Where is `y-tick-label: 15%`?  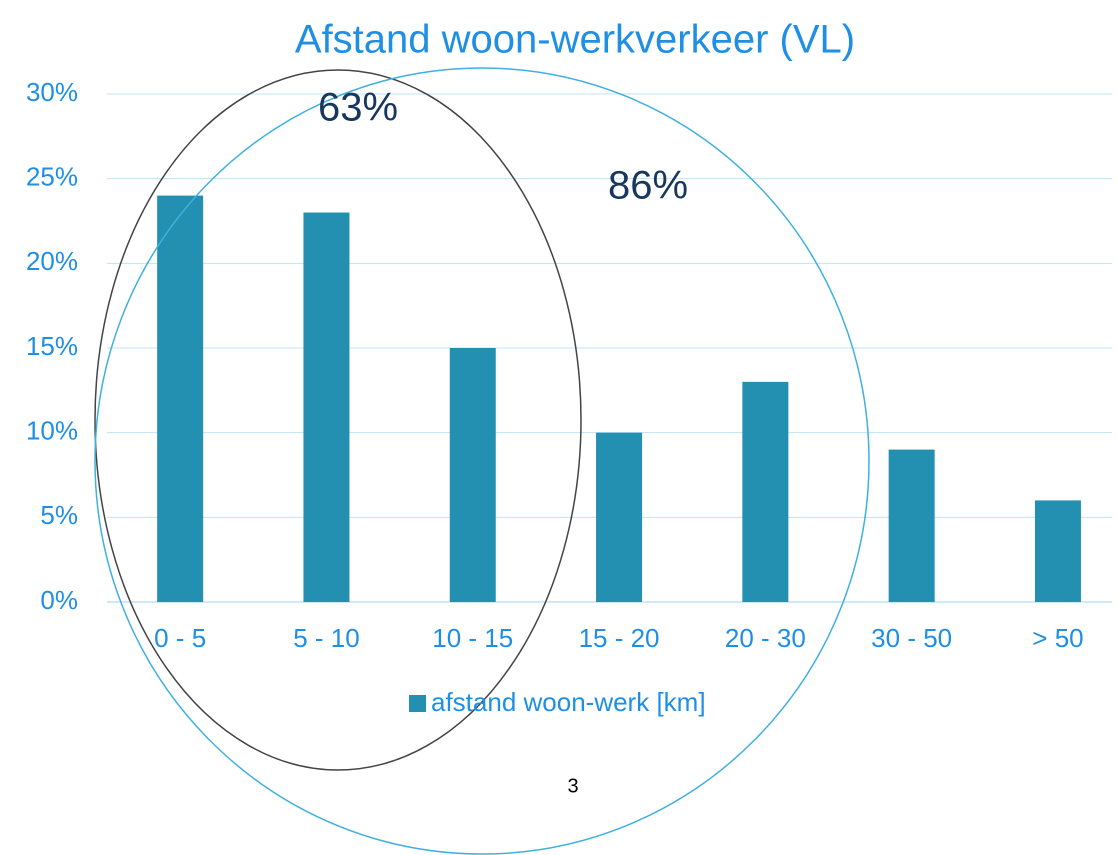 y-tick-label: 15% is located at coordinates (52, 346).